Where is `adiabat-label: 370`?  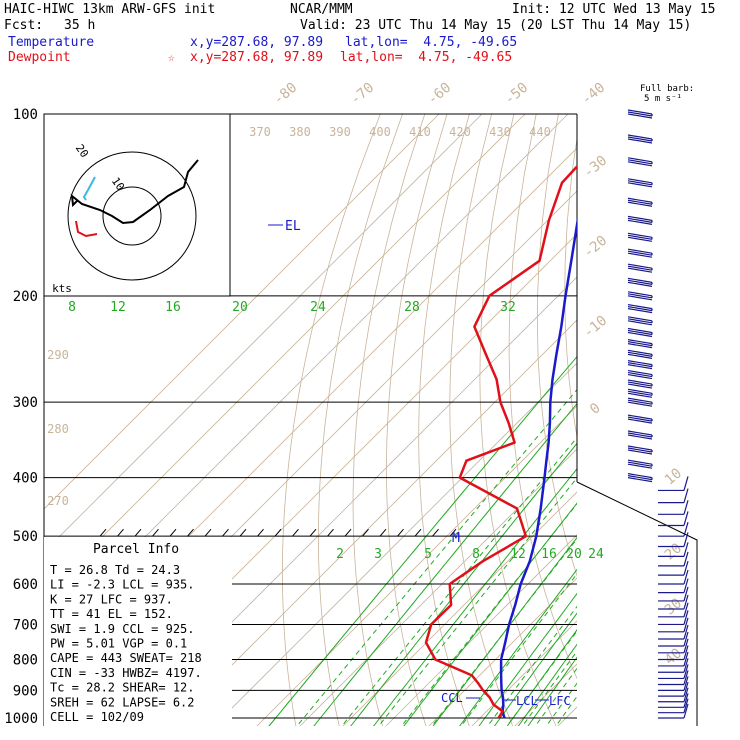 adiabat-label: 370 is located at coordinates (260, 132).